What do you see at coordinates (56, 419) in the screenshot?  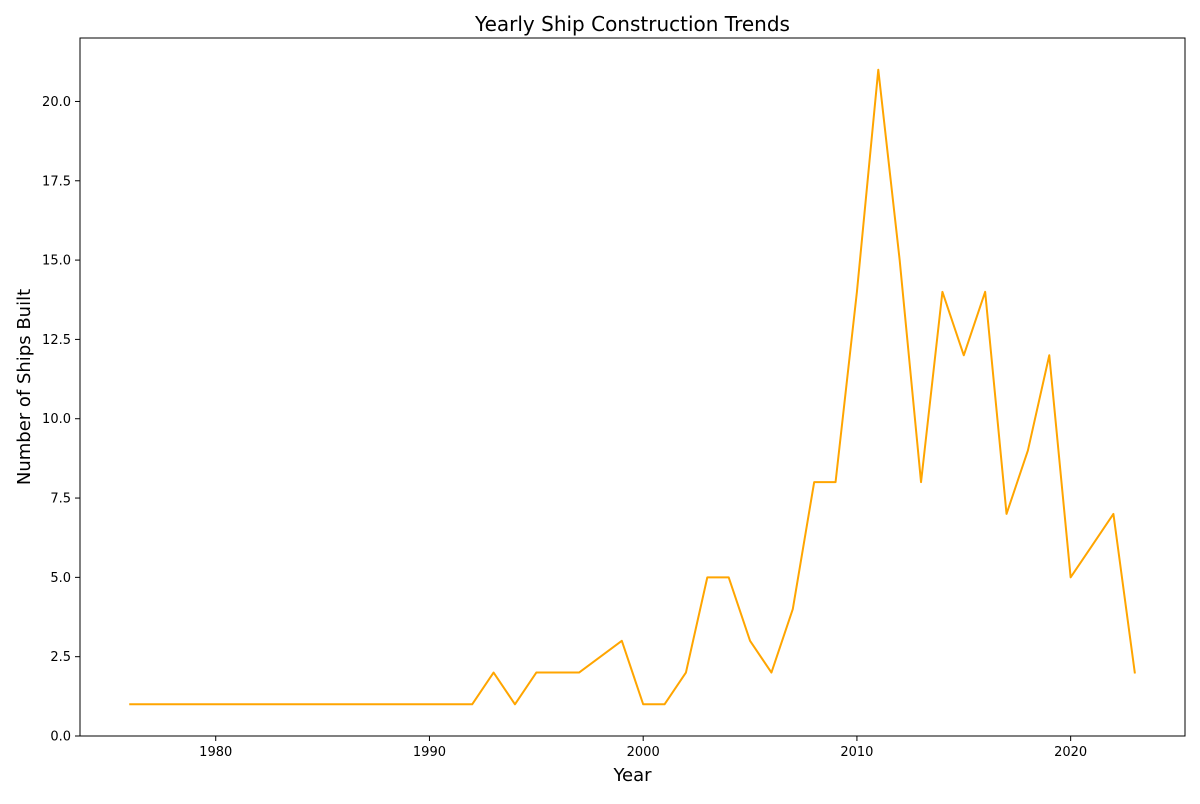 I see `y-tick-label: 10.0` at bounding box center [56, 419].